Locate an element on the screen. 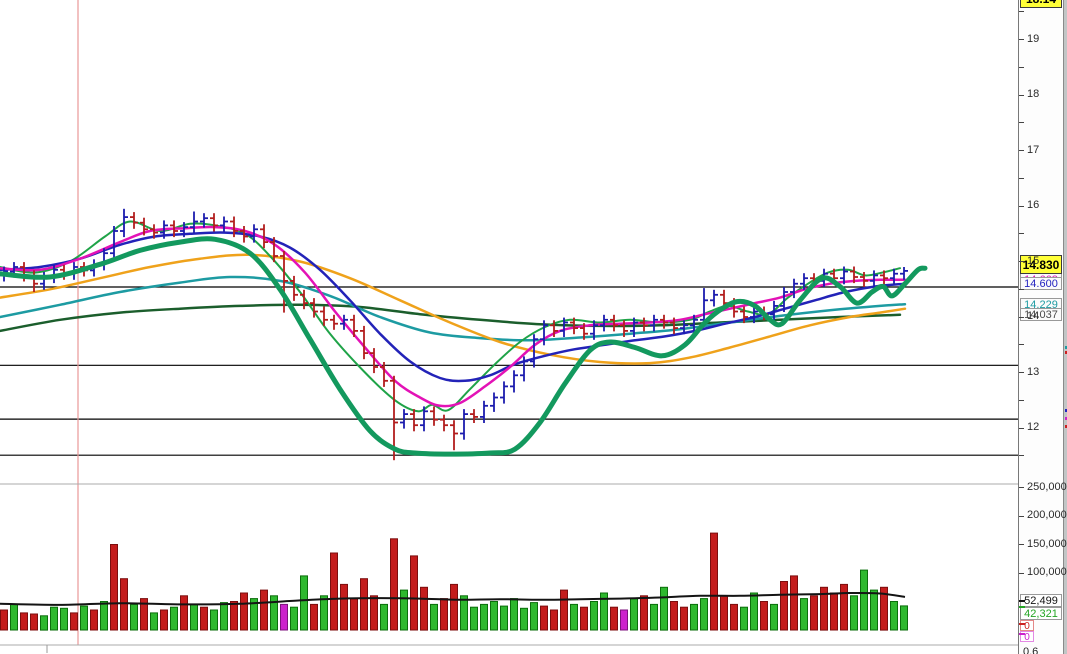  ma-orange is located at coordinates (453, 309).